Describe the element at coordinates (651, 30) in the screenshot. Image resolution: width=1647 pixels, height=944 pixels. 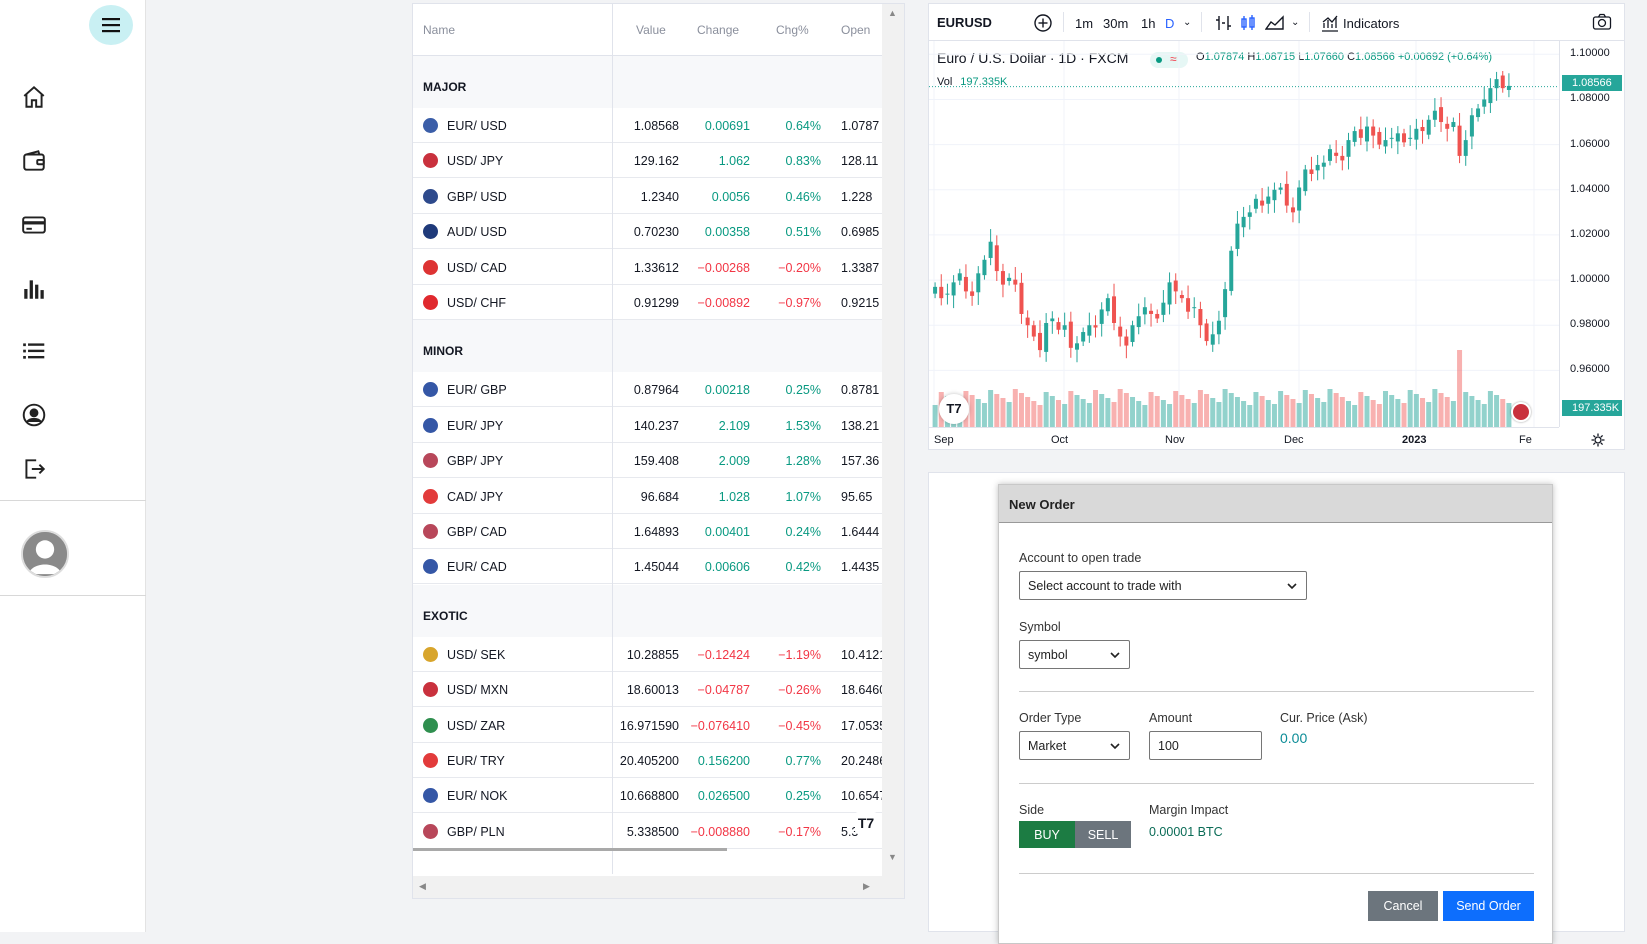
I see `col-value: Value` at that location.